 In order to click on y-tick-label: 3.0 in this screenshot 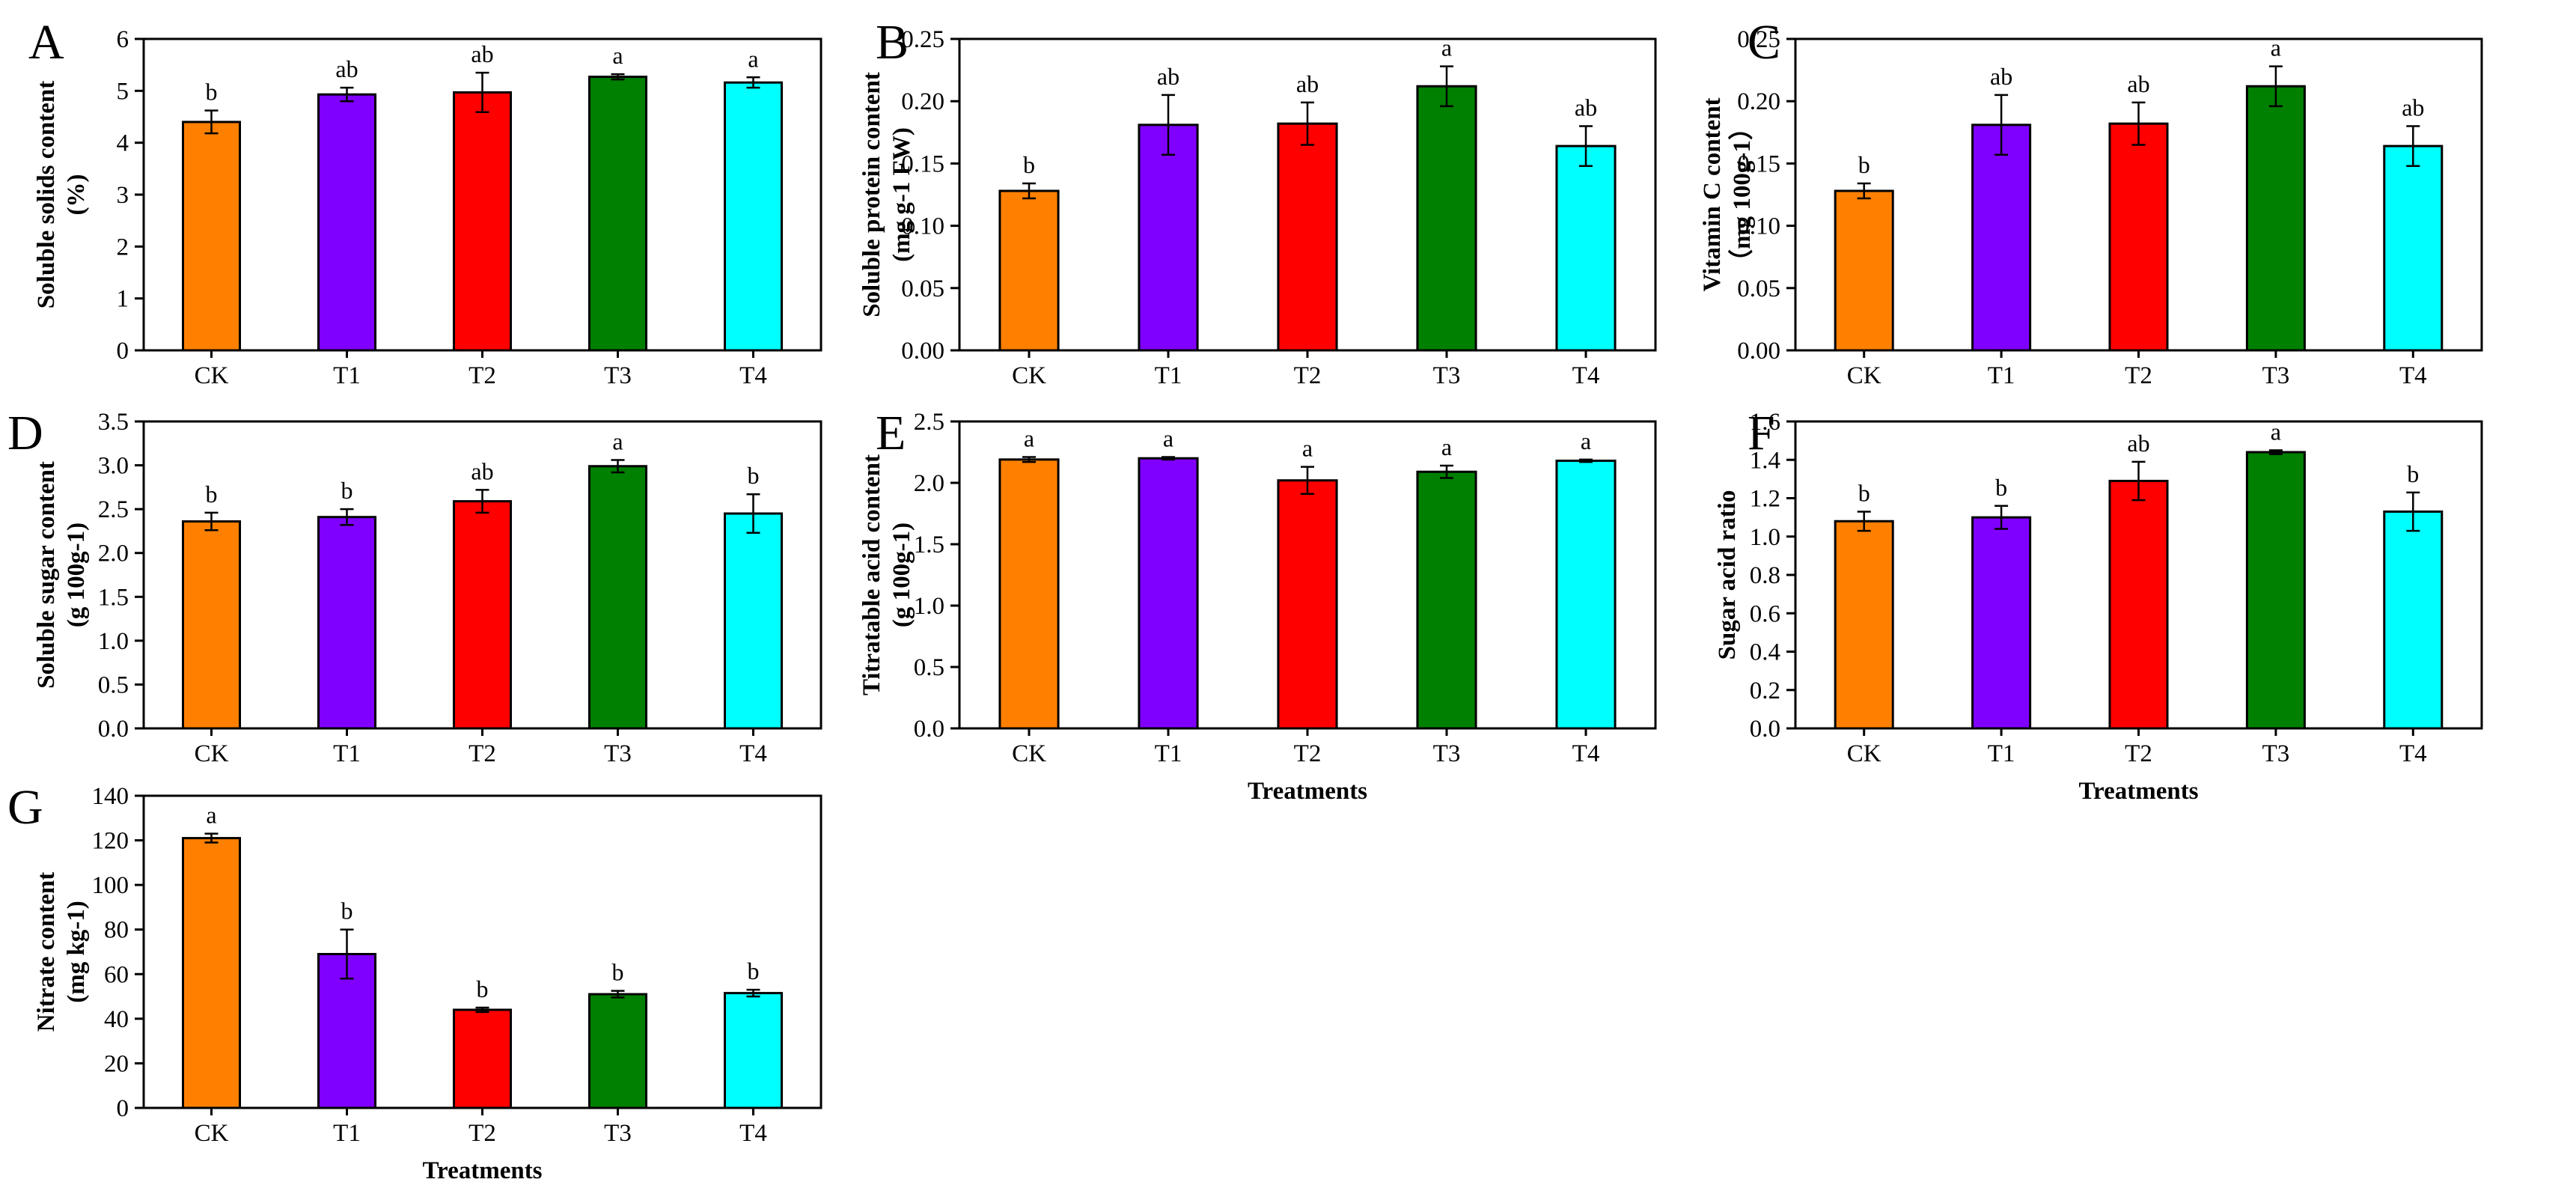, I will do `click(114, 467)`.